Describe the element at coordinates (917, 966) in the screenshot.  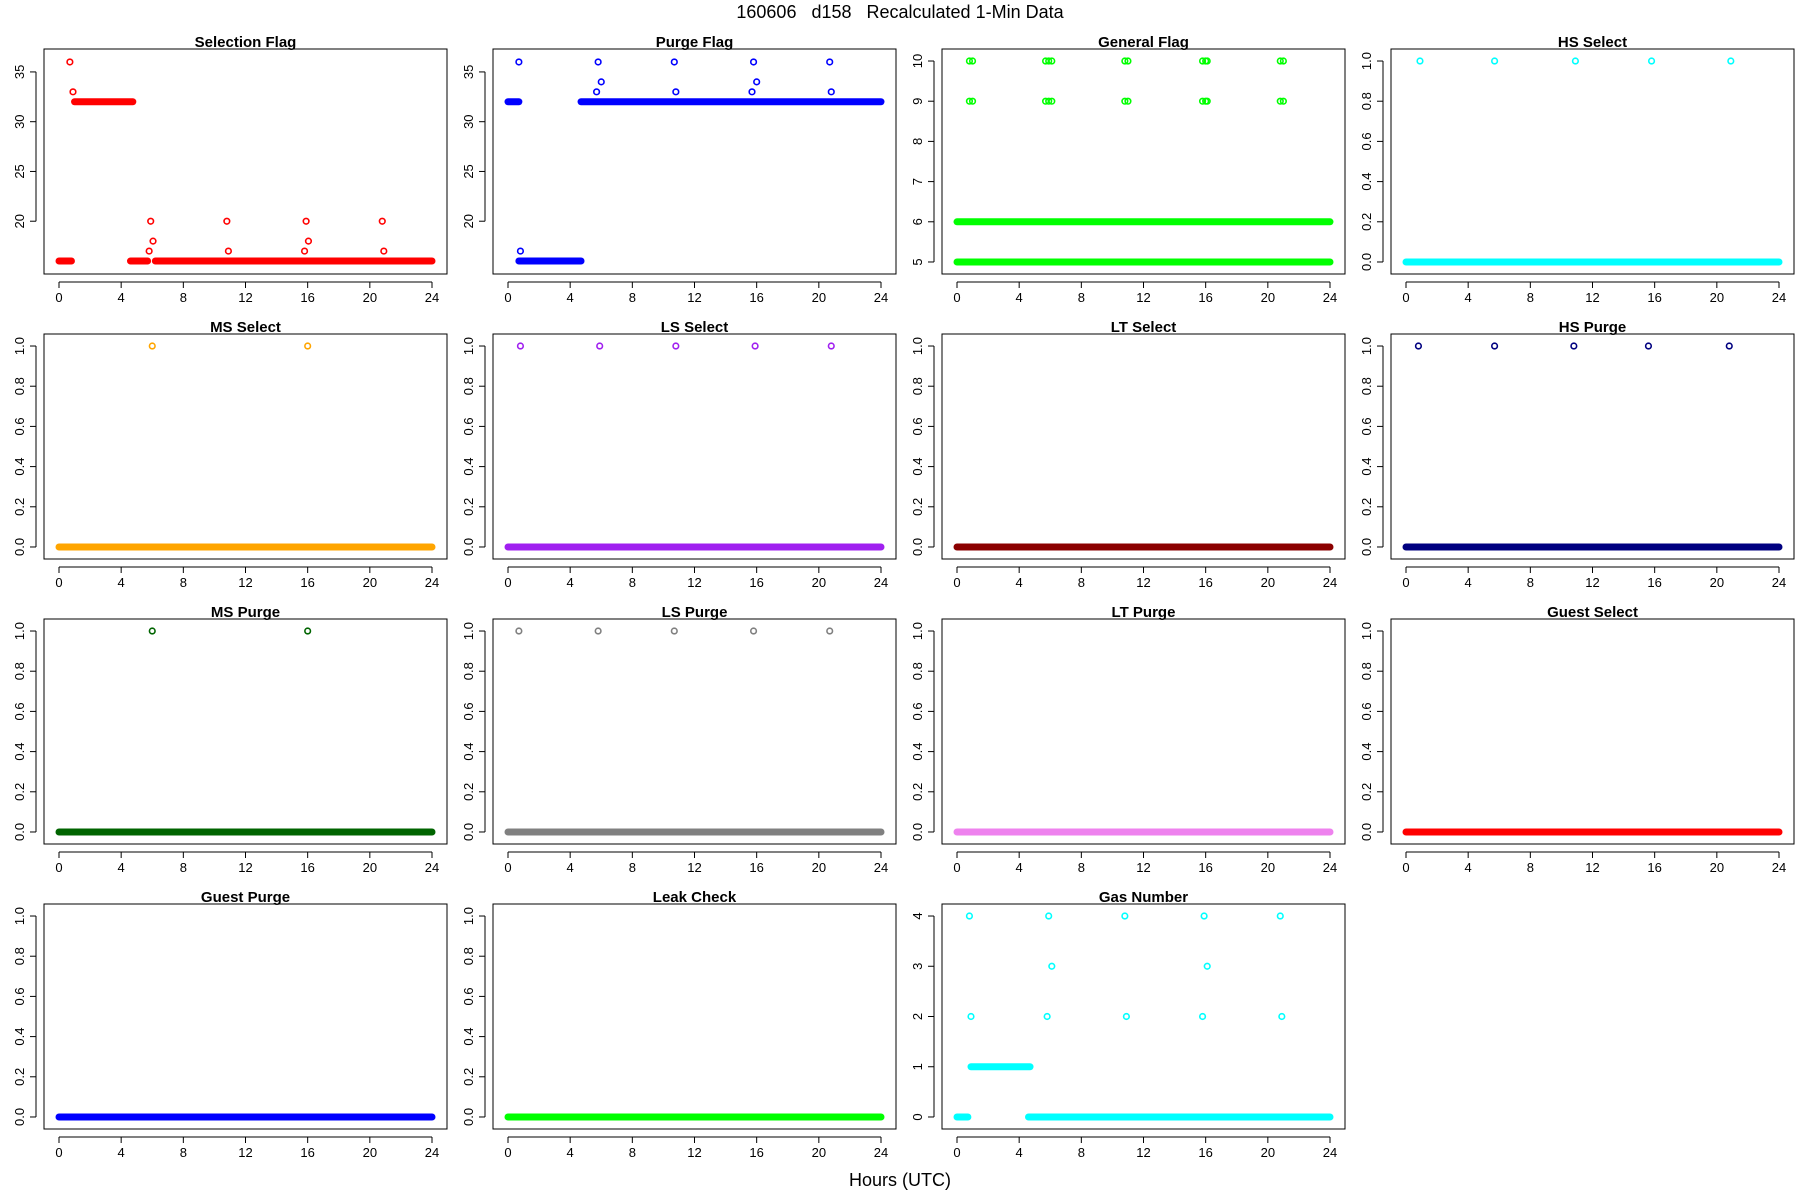
I see `y-tick-label: 3` at that location.